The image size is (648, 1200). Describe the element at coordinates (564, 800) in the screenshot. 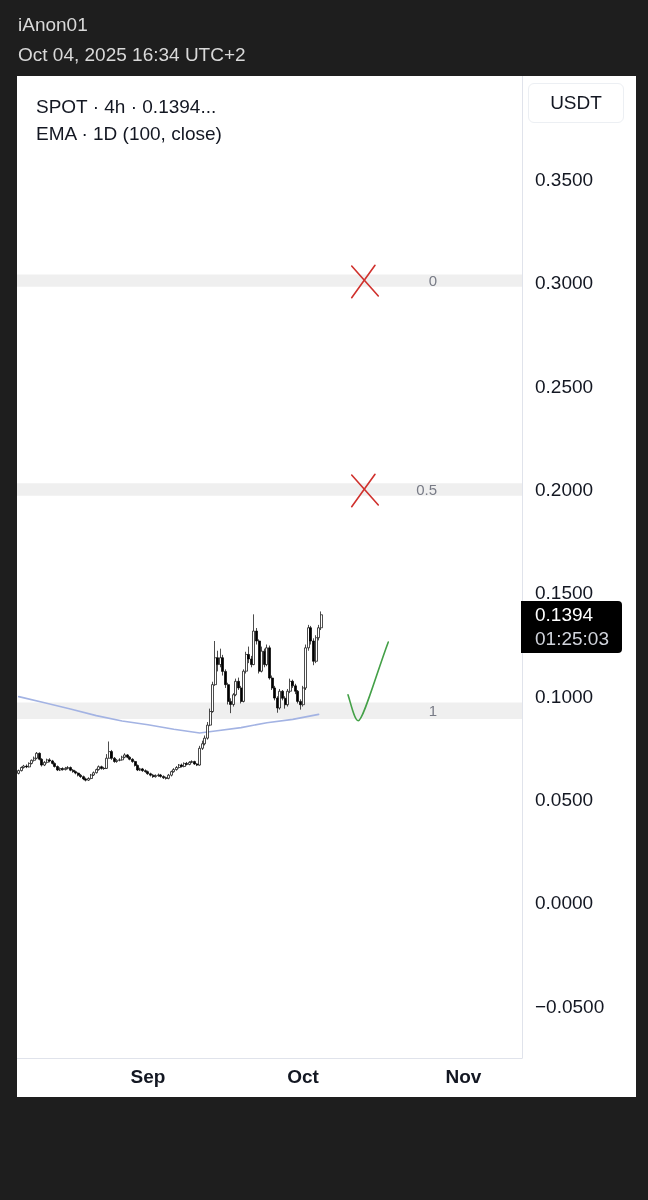

I see `y-tick-label: 0.0500` at that location.